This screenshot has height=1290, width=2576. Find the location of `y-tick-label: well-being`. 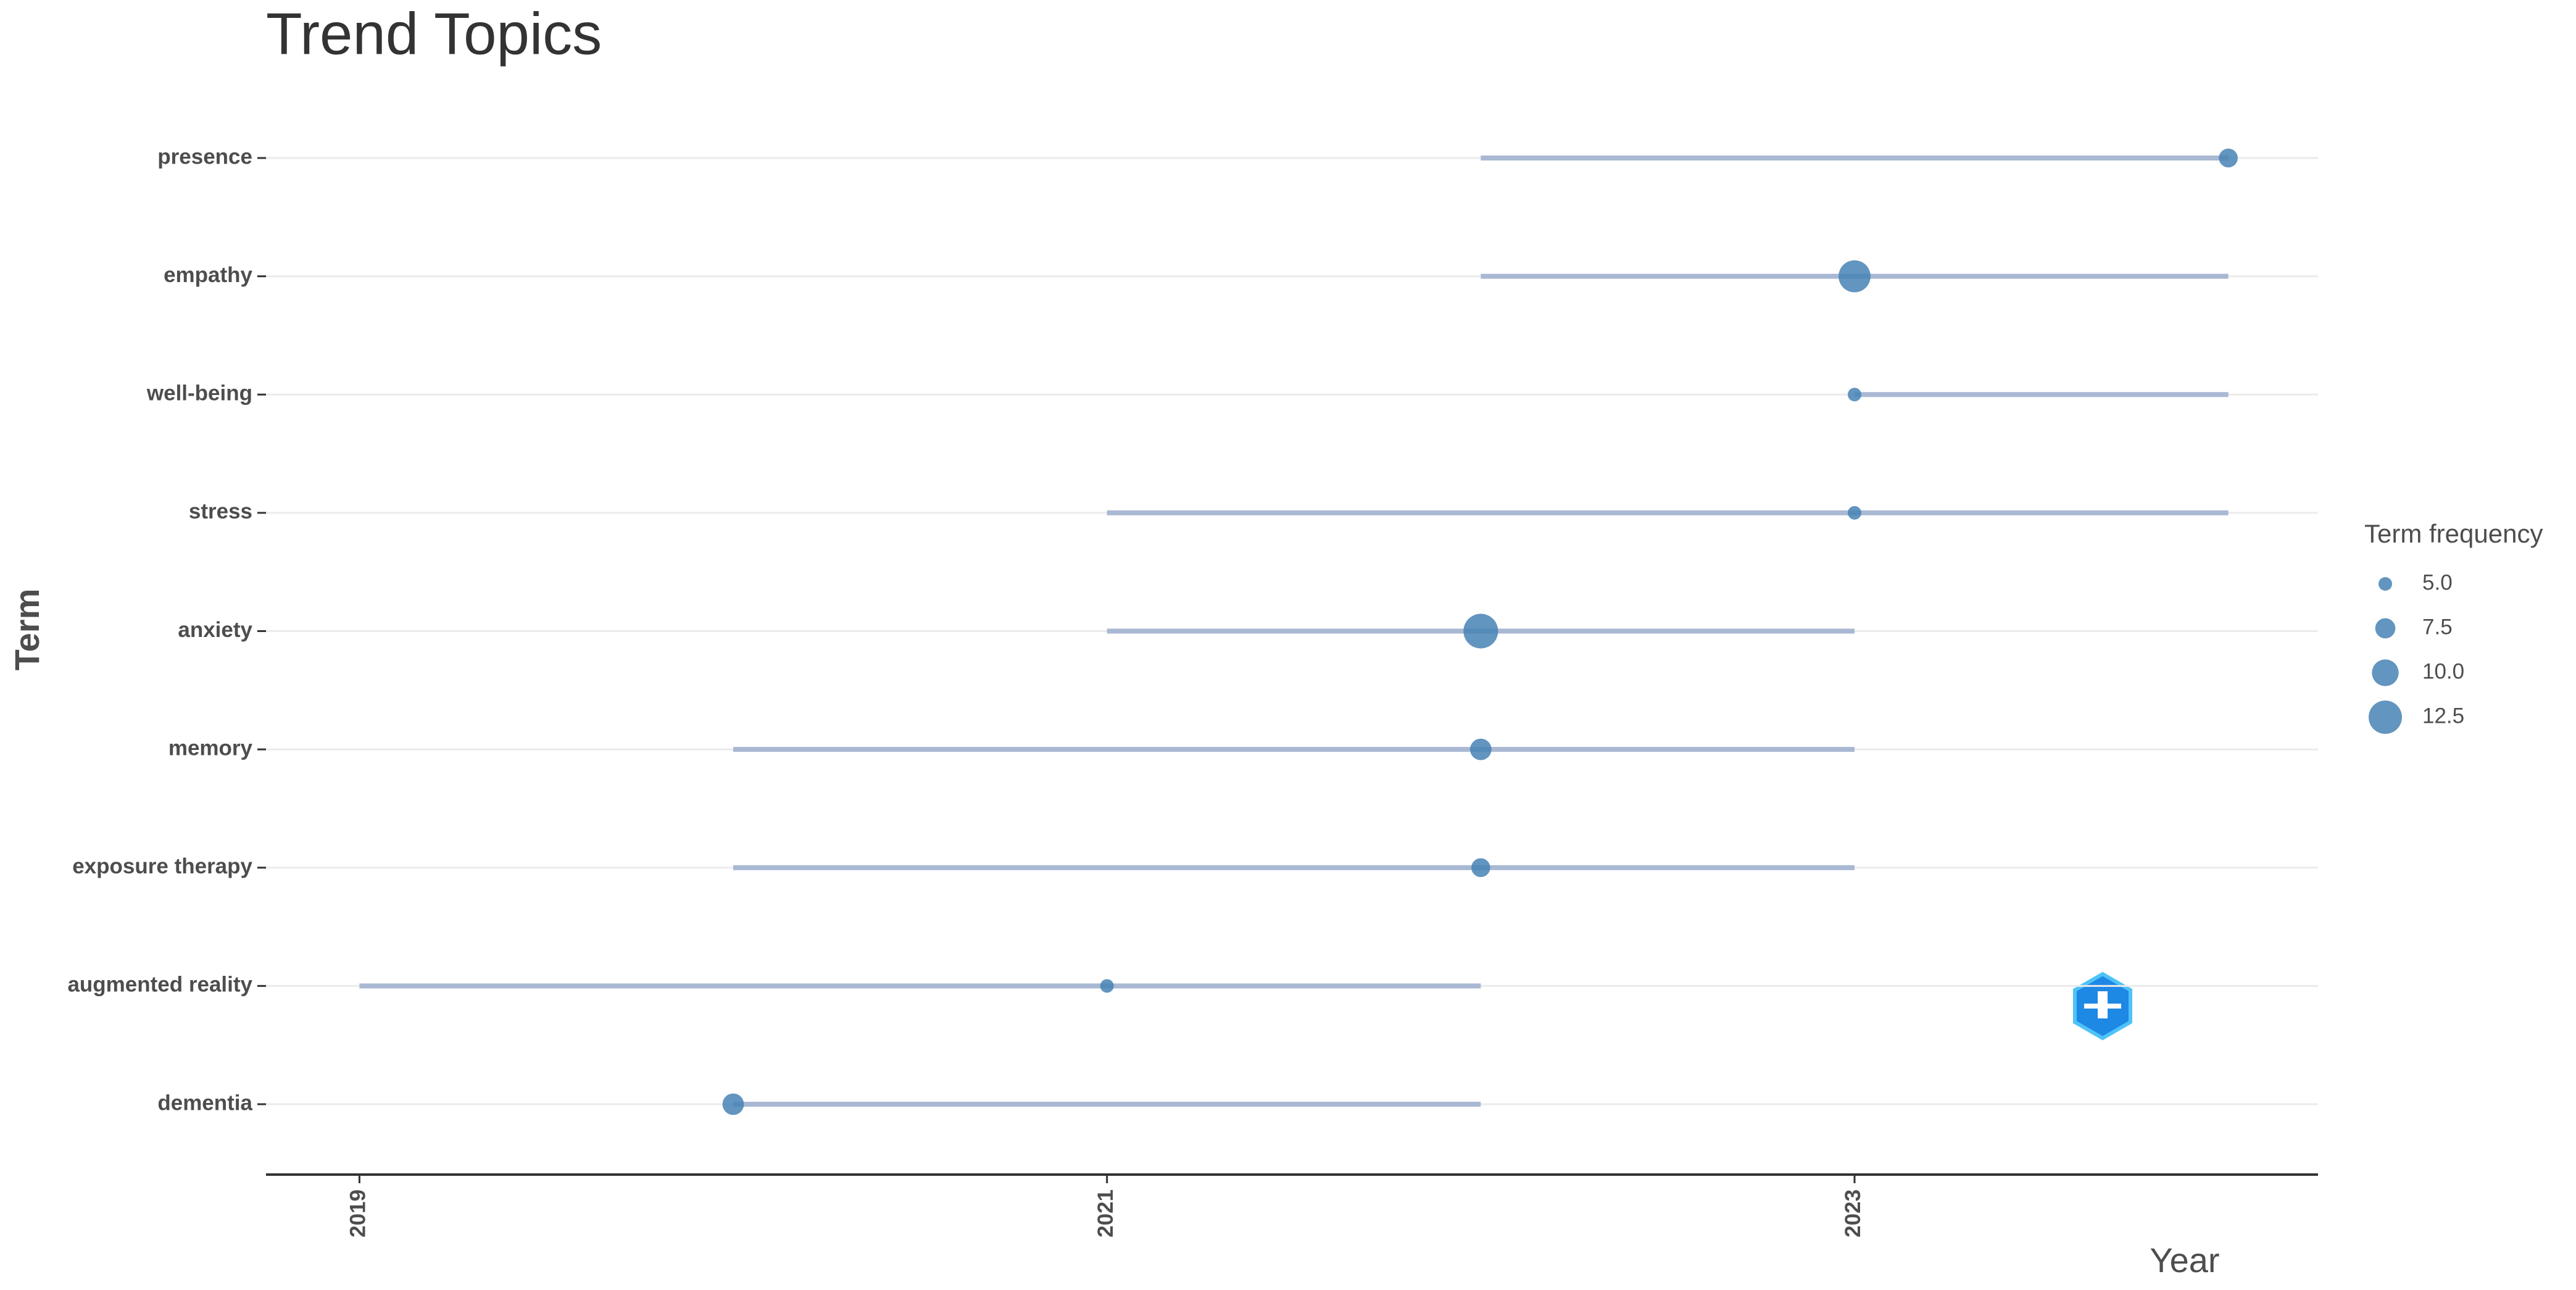

y-tick-label: well-being is located at coordinates (199, 393).